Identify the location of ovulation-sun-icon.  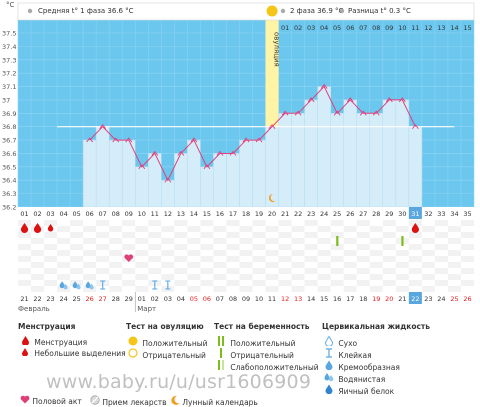
(272, 11).